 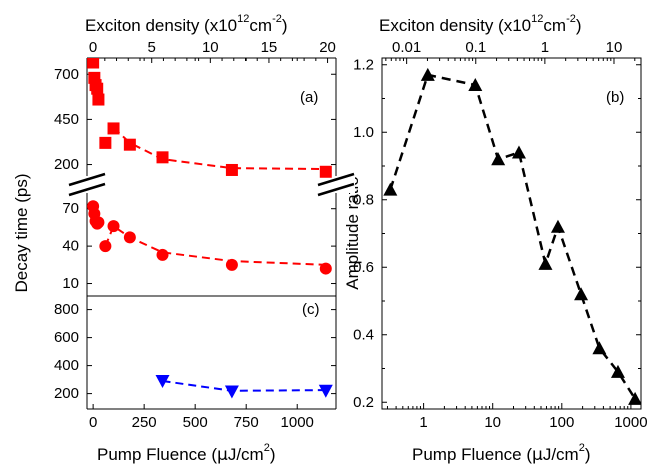 What do you see at coordinates (70, 246) in the screenshot?
I see `y-tick-label-lower: 40` at bounding box center [70, 246].